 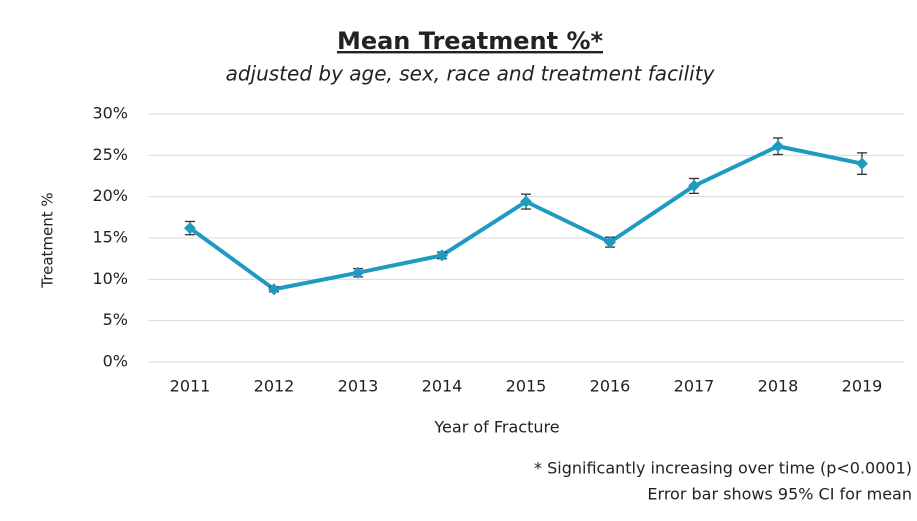 I want to click on x-axis-label: Year of Fracture, so click(x=496, y=427).